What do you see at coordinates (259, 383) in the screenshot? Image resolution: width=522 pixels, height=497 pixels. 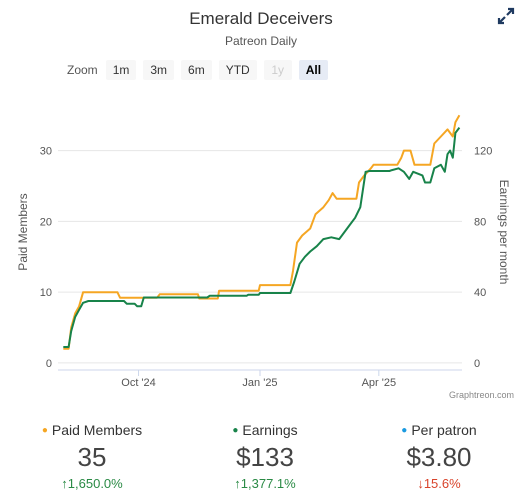 I see `x-tick-label: Jan '25` at bounding box center [259, 383].